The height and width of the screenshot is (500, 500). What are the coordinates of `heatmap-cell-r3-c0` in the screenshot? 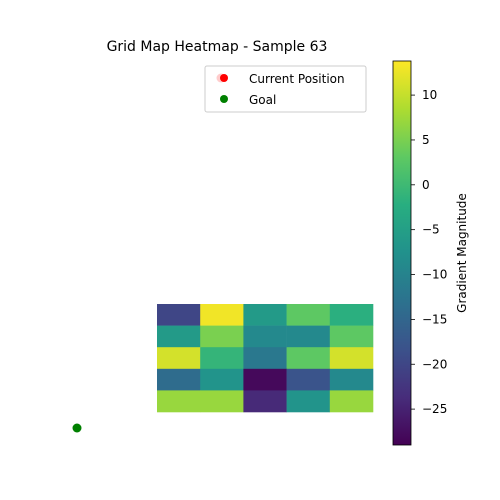 It's located at (179, 379).